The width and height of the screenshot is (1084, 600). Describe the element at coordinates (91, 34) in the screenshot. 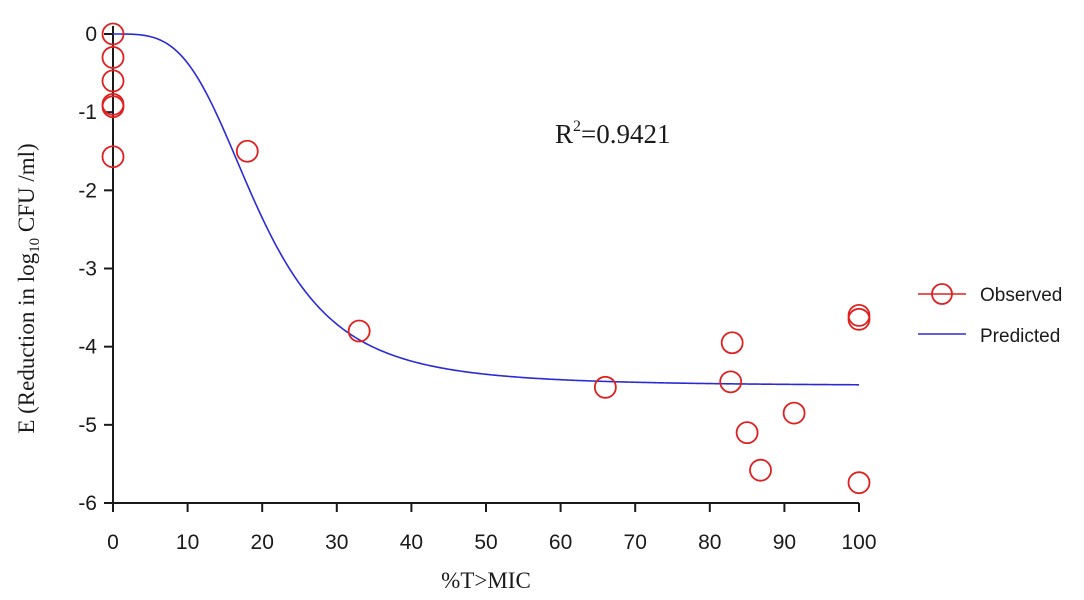

I see `y-tick-label: 0` at that location.